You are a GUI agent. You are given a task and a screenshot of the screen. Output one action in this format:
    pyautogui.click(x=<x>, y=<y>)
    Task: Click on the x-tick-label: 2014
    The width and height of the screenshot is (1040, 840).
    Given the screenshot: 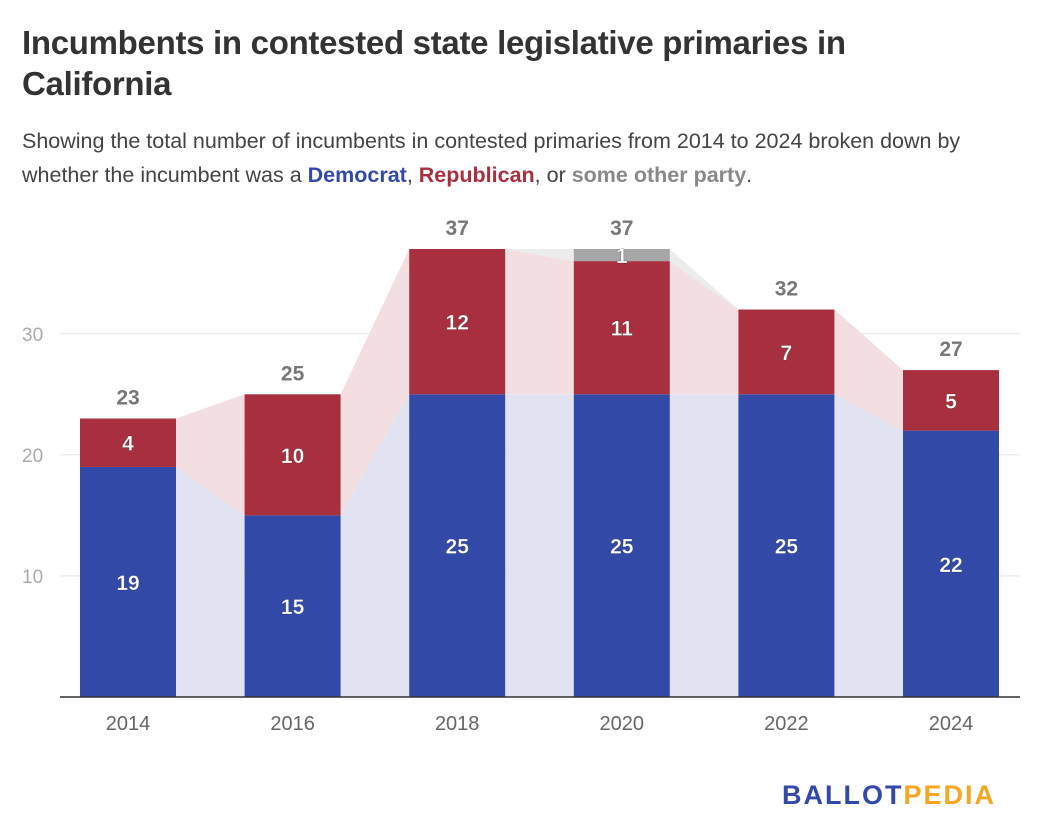 What is the action you would take?
    pyautogui.click(x=128, y=724)
    